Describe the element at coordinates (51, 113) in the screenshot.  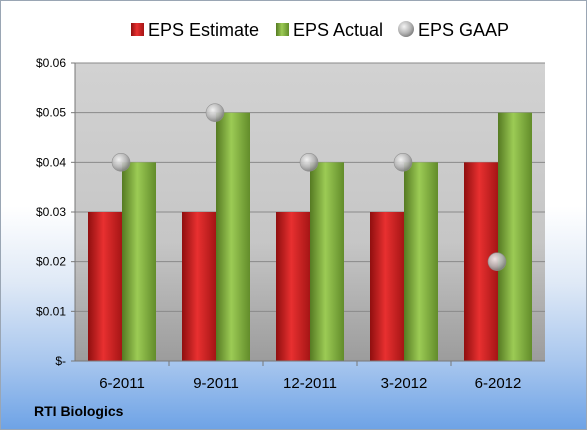
I see `y-tick-label: $0.05` at that location.